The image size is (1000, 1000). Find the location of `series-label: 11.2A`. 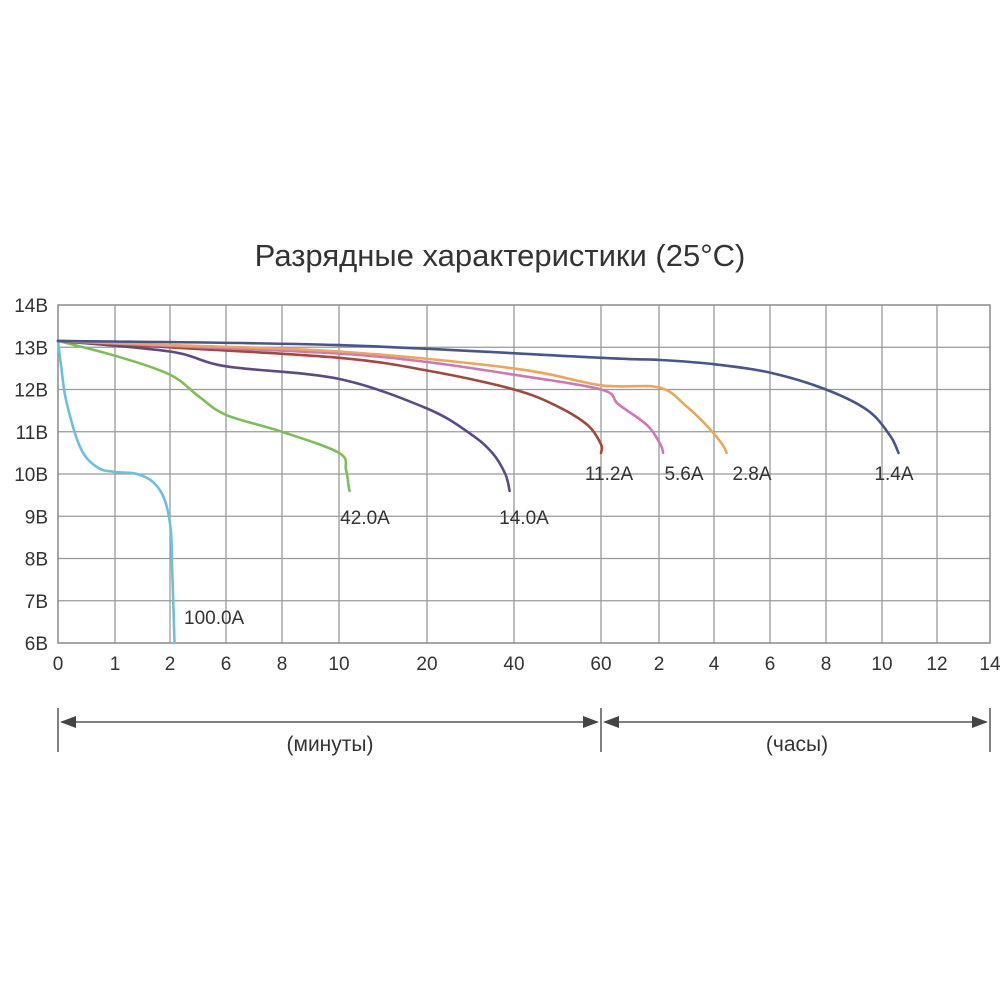

series-label: 11.2A is located at coordinates (609, 474).